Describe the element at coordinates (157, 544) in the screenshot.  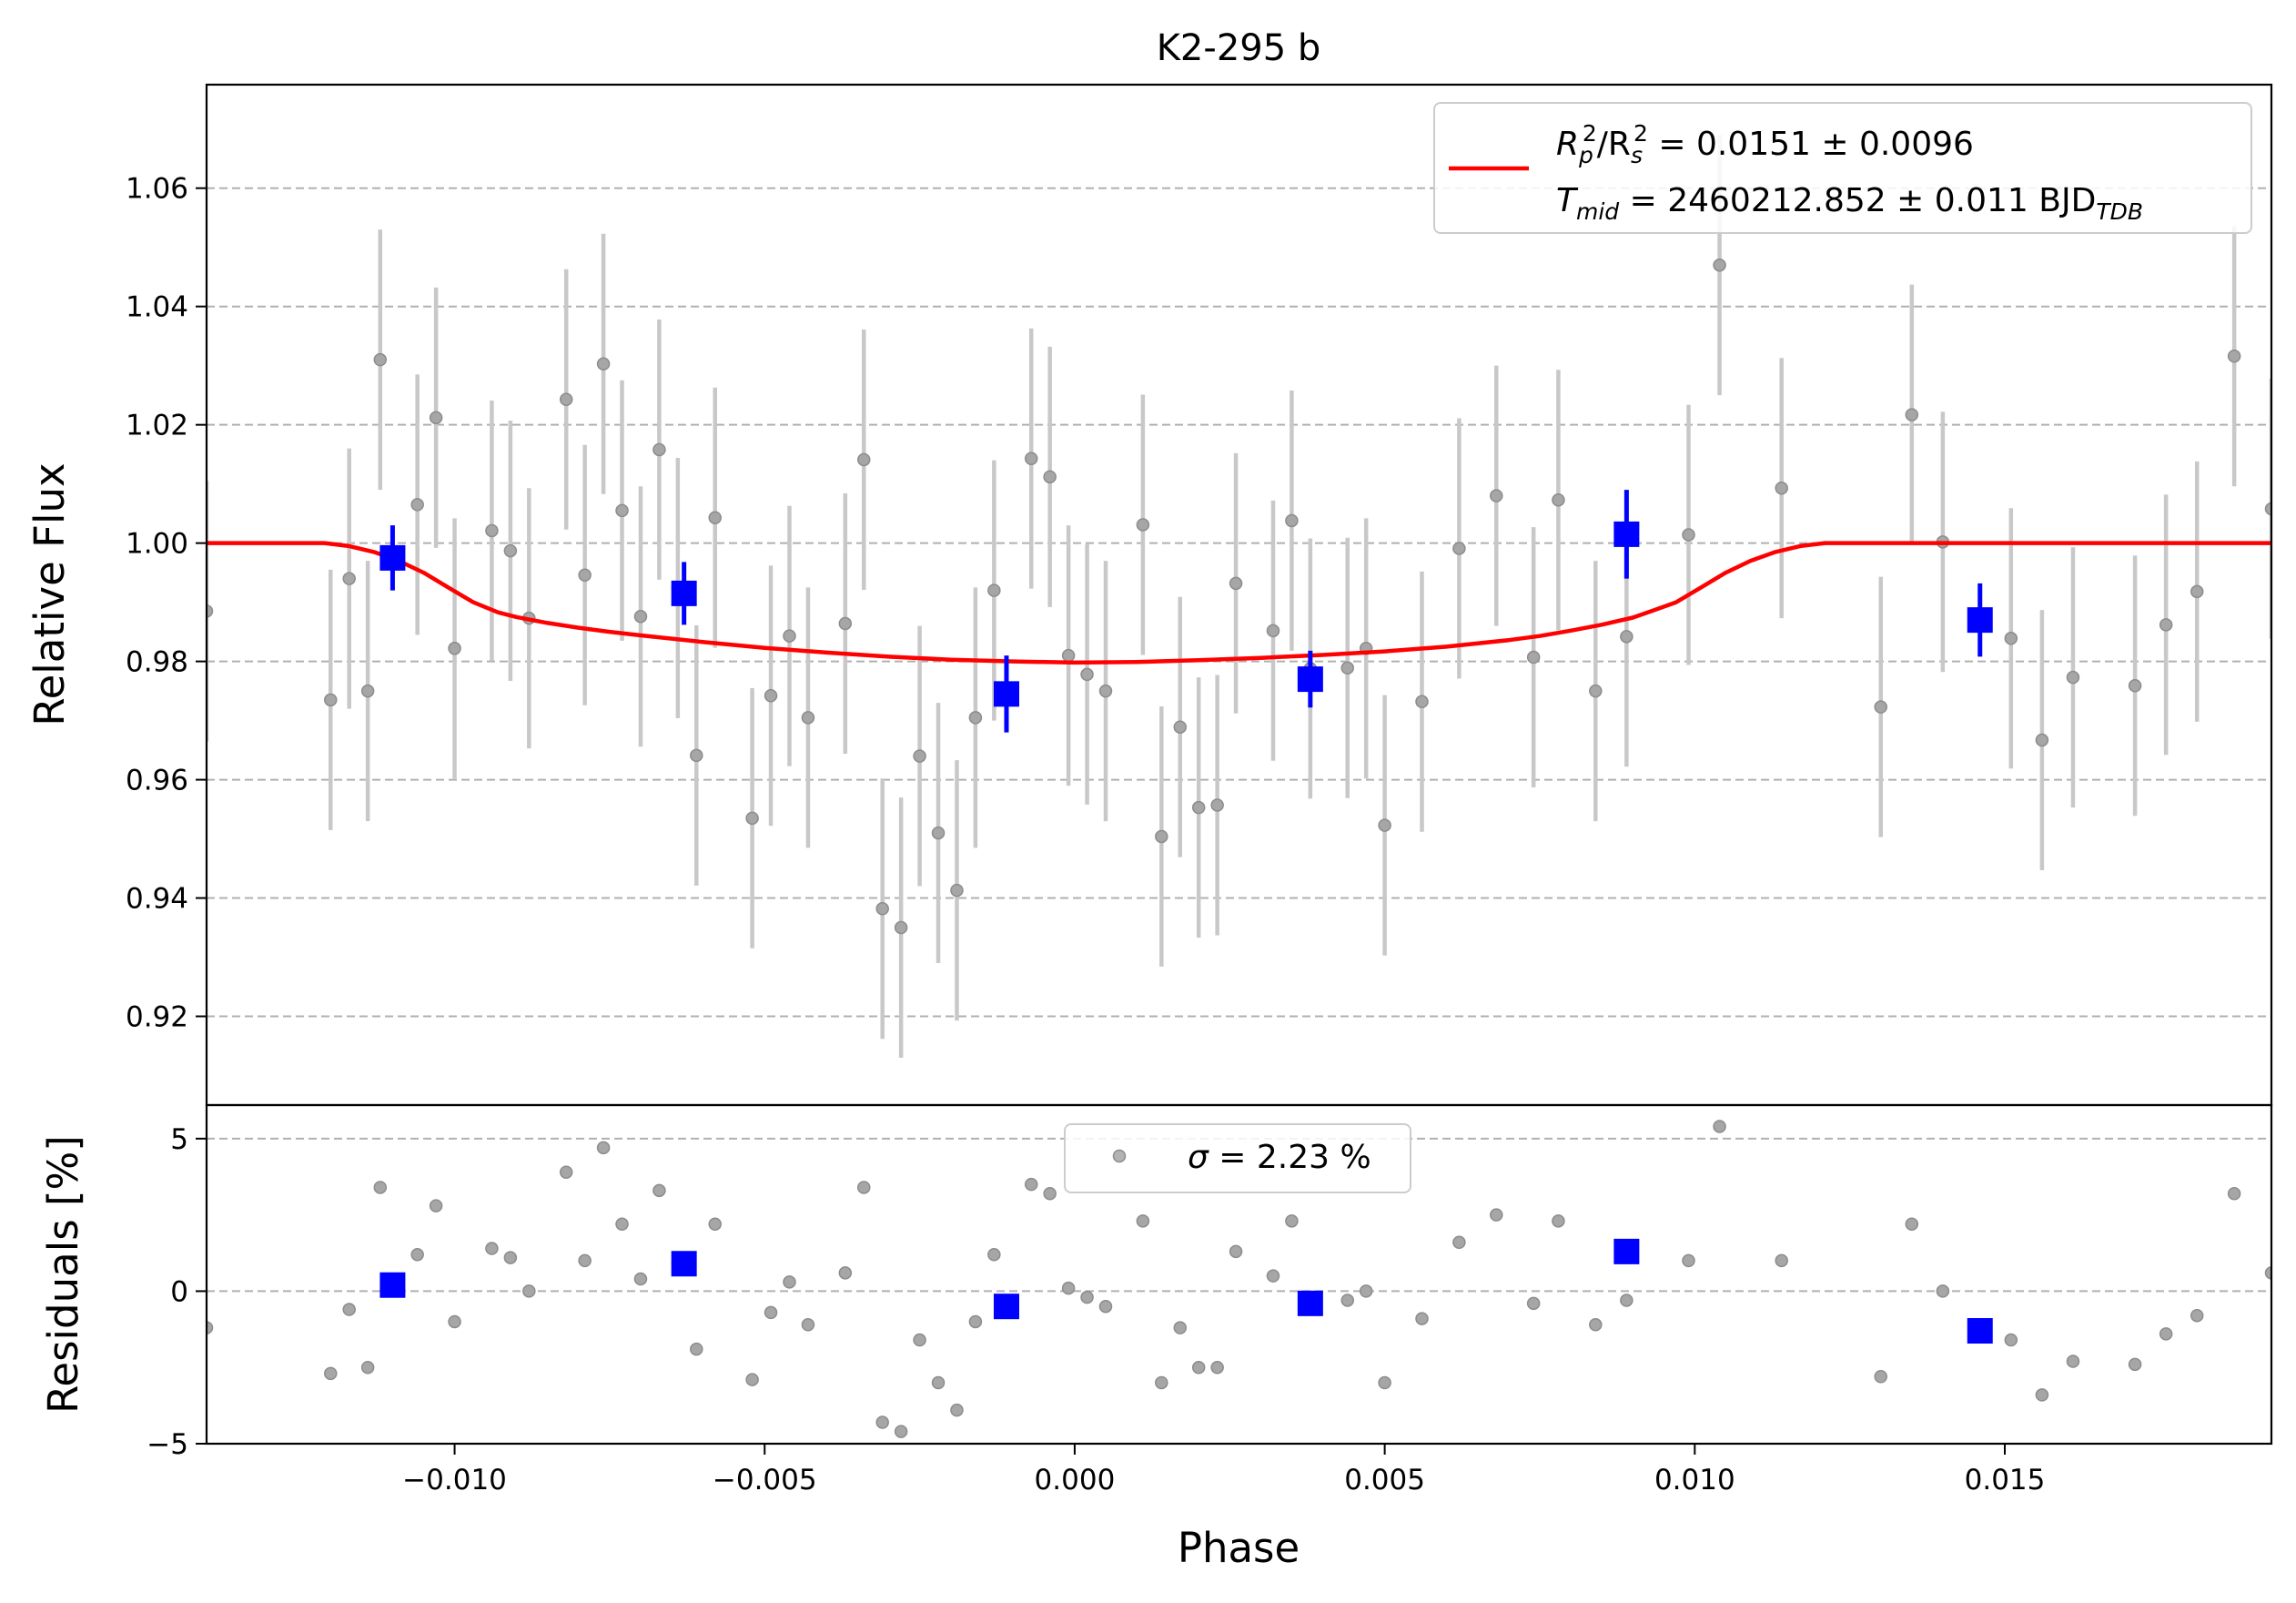
I see `flux-y-tick-label: 1.00` at that location.